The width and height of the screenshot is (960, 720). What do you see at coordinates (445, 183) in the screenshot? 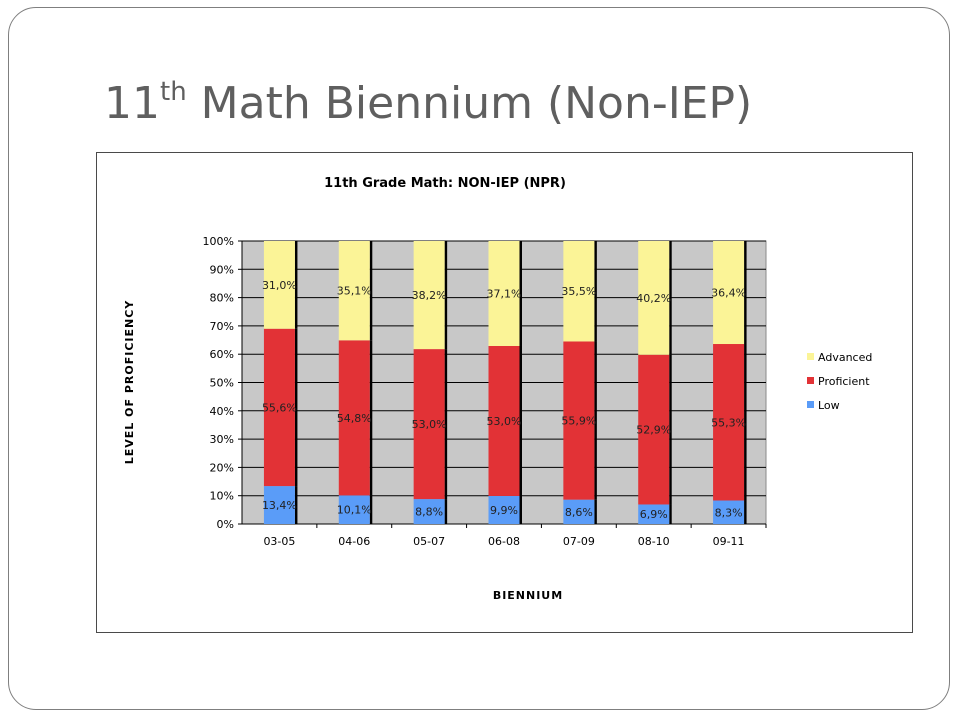
I see `chart-title: 11th Grade Math: NON-IEP (NPR)` at bounding box center [445, 183].